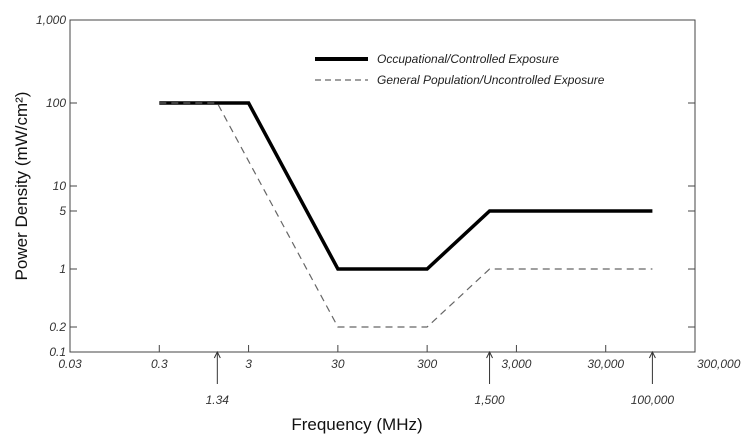 The width and height of the screenshot is (748, 440). What do you see at coordinates (218, 400) in the screenshot?
I see `x-annotation-label: 1.34` at bounding box center [218, 400].